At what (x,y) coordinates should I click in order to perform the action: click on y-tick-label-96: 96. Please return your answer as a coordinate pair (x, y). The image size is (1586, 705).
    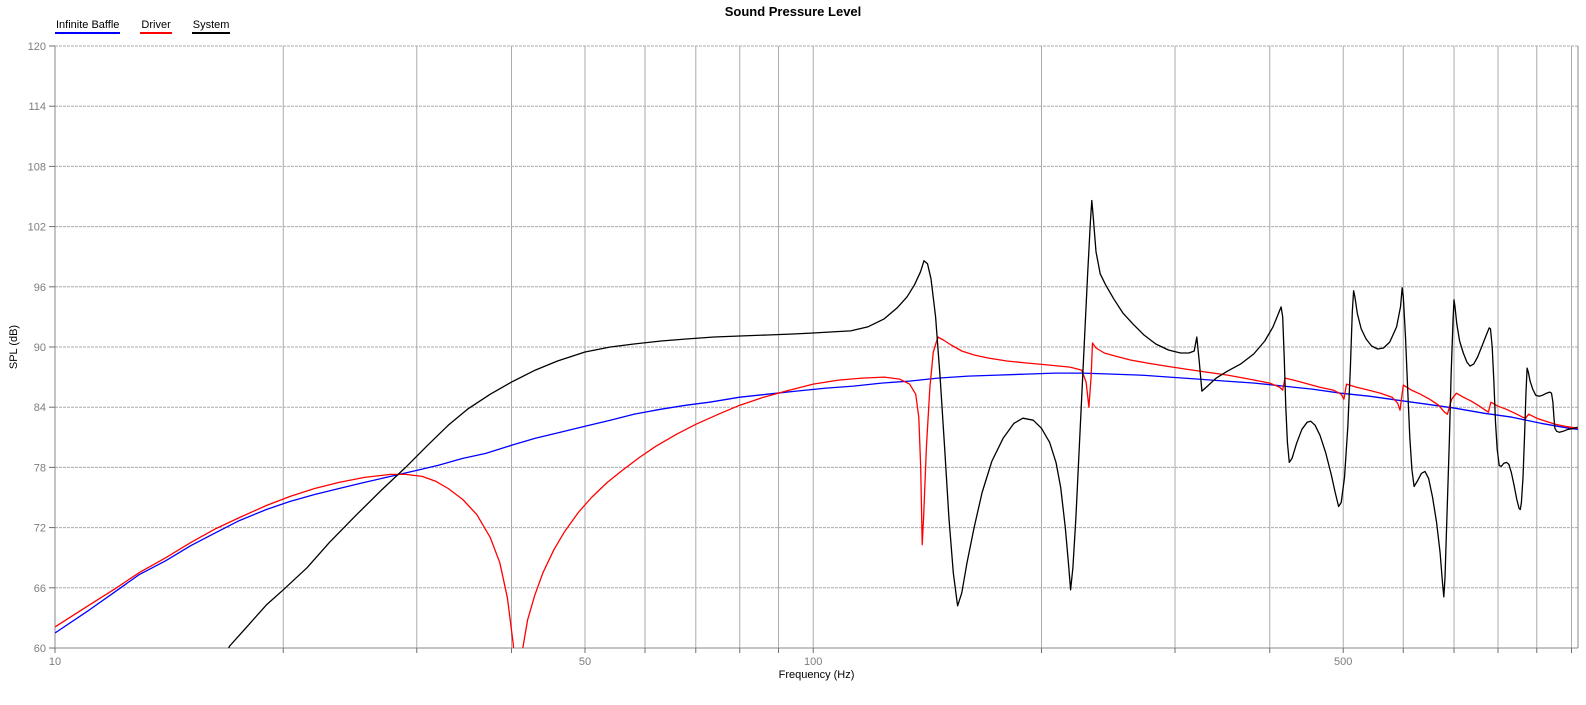
    Looking at the image, I should click on (40, 288).